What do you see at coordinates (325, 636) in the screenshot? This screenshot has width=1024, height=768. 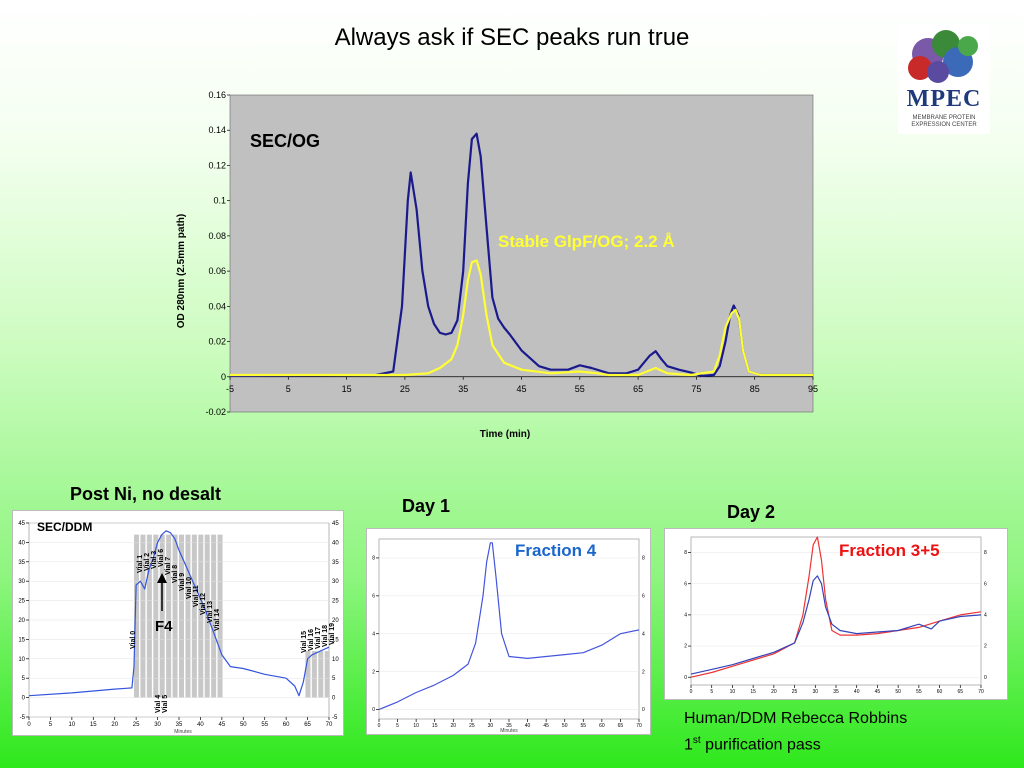 I see `post-ni-vial-label-right: Vial 18` at bounding box center [325, 636].